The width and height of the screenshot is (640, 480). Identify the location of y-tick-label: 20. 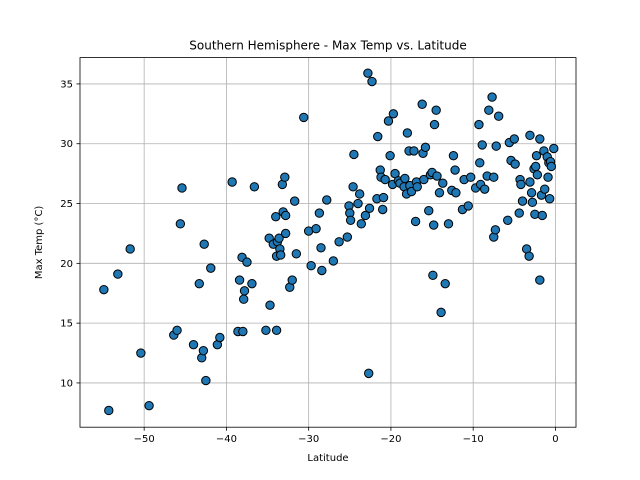
(66, 264).